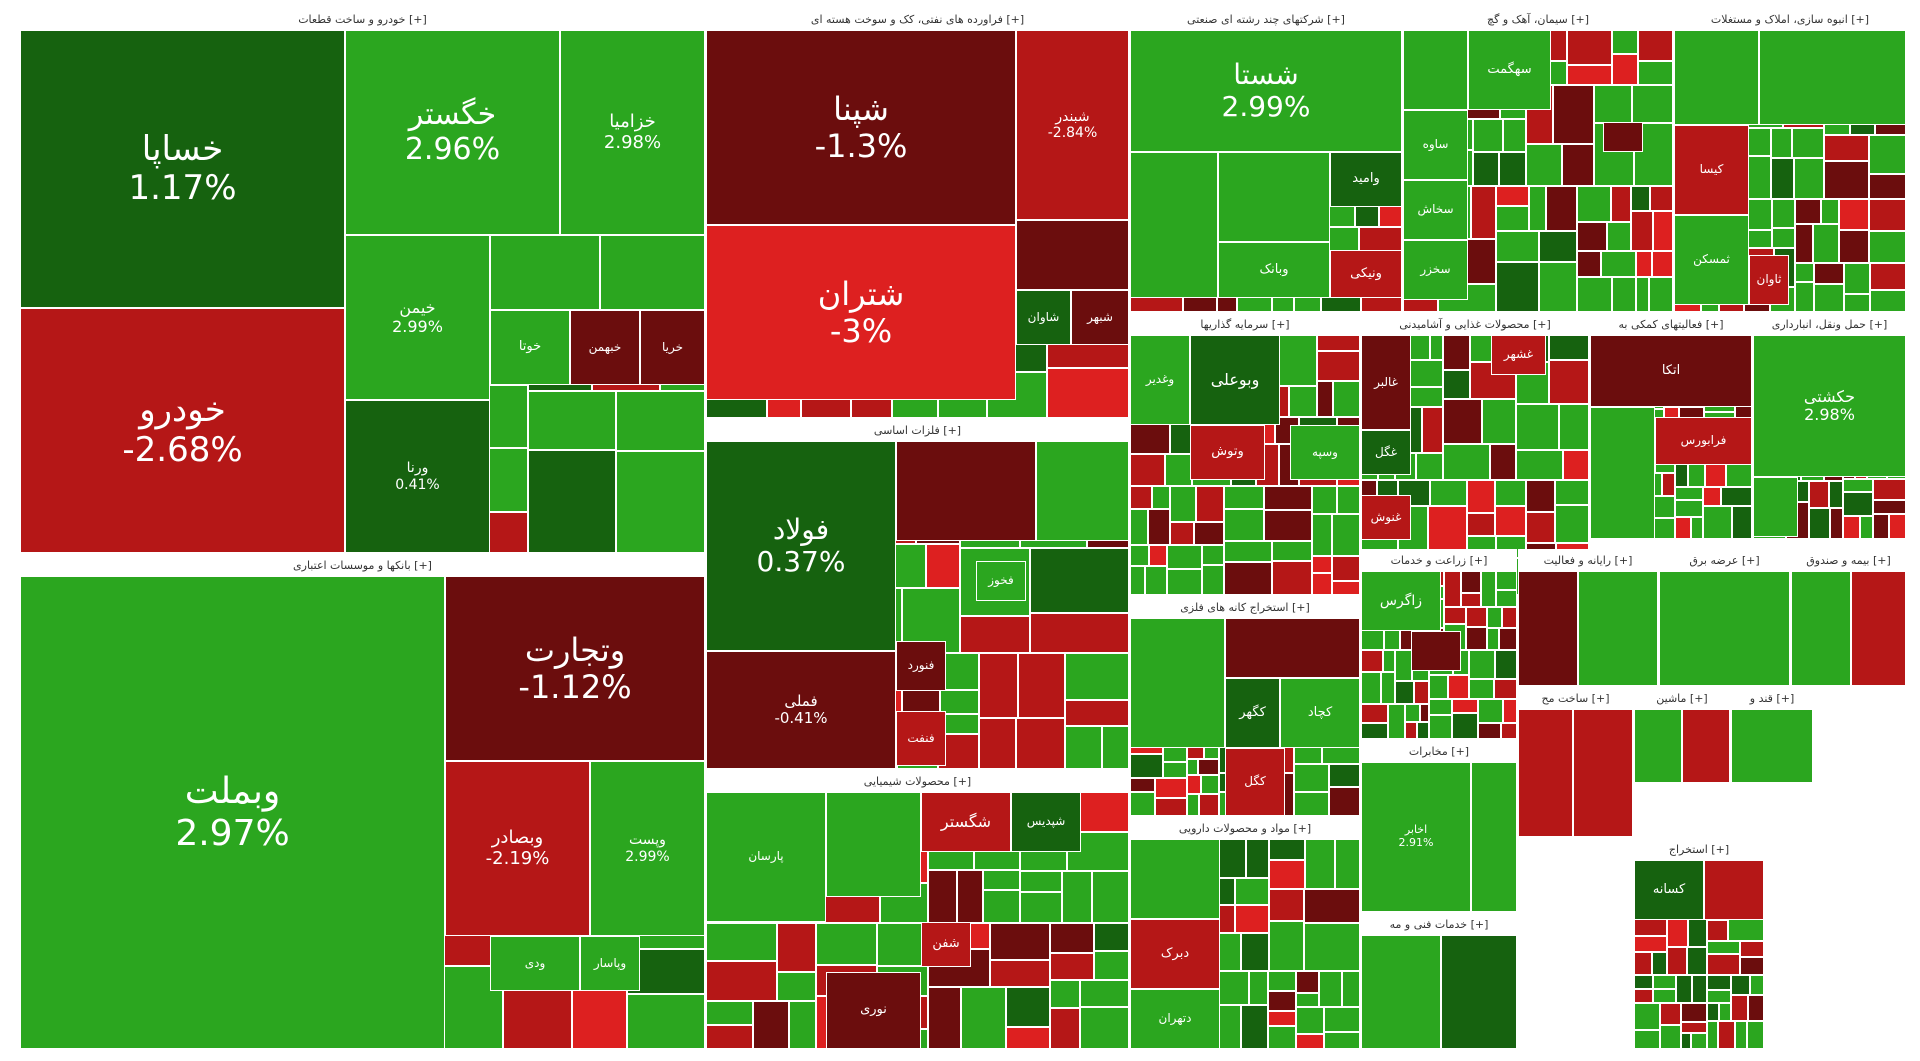  Describe the element at coordinates (182, 169) in the screenshot. I see `stock-tile: خساپا 1.17%` at that location.